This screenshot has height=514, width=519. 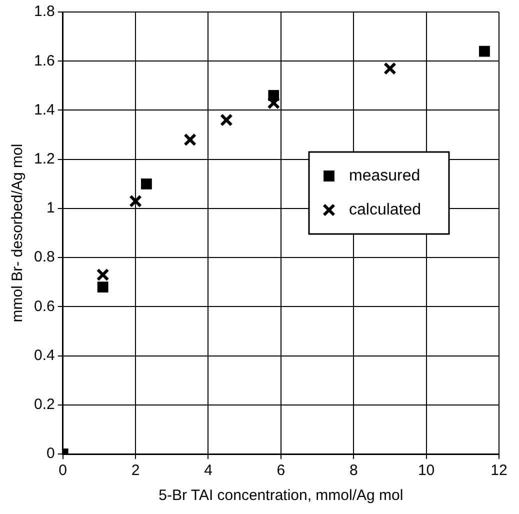 What do you see at coordinates (44, 61) in the screenshot?
I see `y-tick-label: 1.6` at bounding box center [44, 61].